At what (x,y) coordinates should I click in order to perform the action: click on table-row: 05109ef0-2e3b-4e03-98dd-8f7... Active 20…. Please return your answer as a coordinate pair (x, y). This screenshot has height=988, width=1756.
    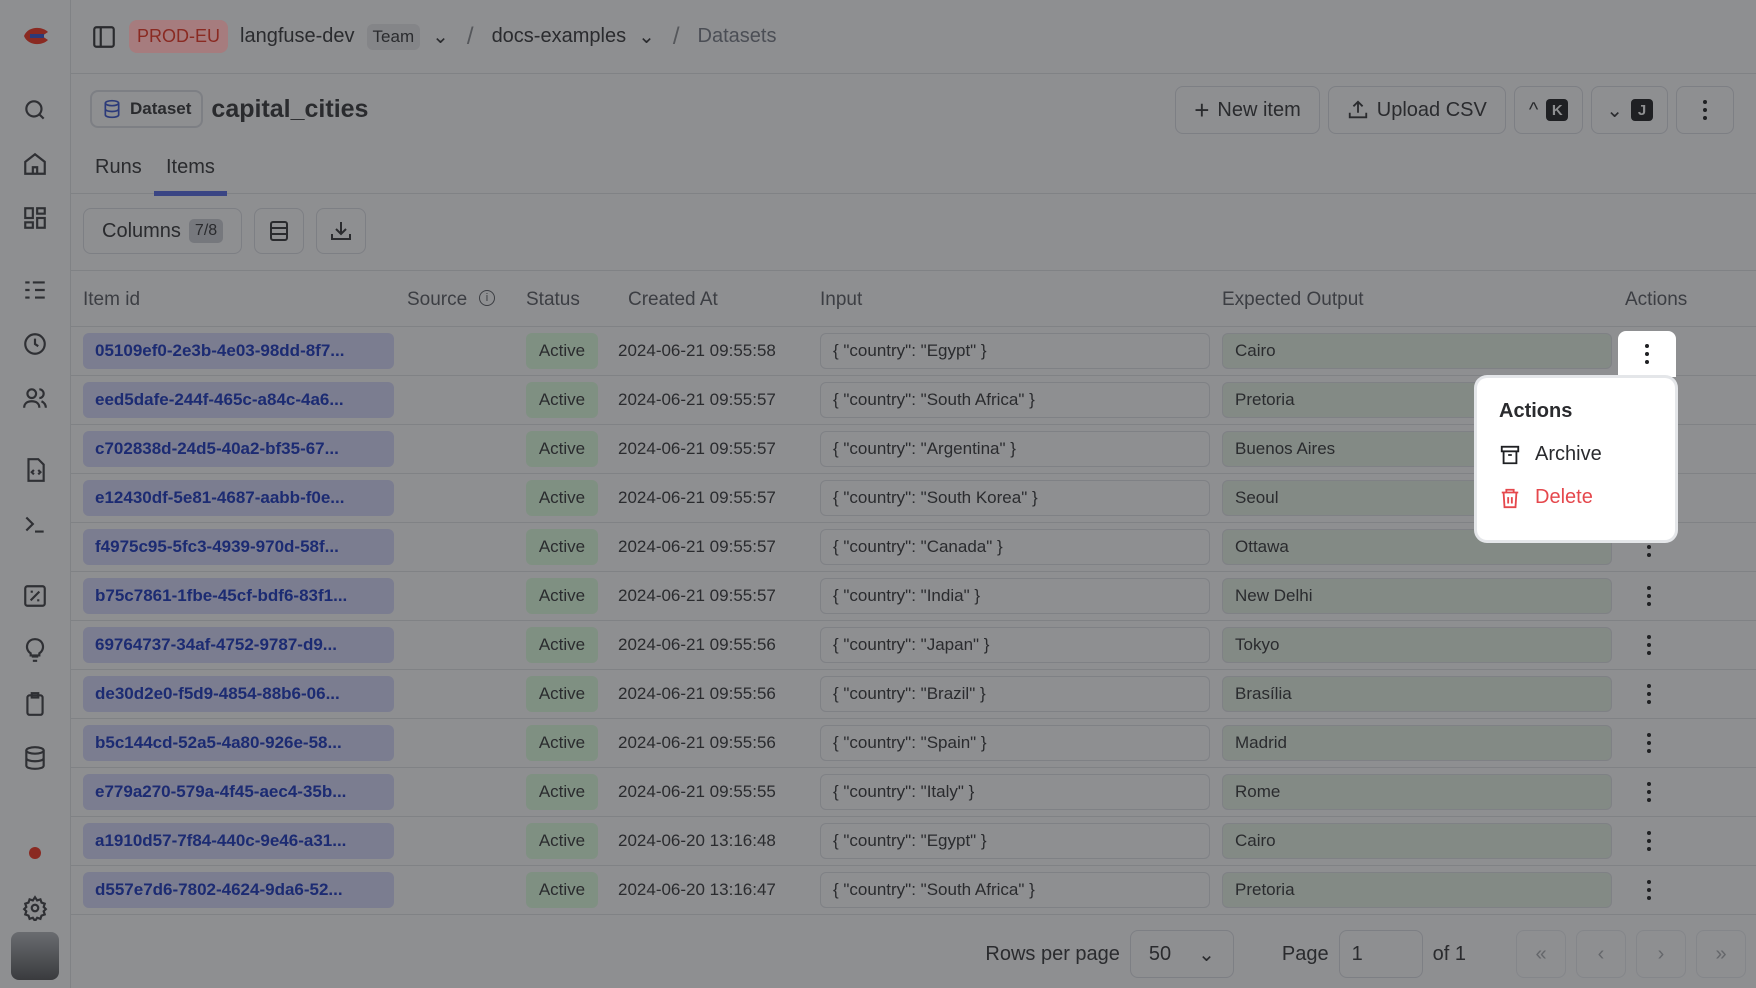
    Looking at the image, I should click on (913, 351).